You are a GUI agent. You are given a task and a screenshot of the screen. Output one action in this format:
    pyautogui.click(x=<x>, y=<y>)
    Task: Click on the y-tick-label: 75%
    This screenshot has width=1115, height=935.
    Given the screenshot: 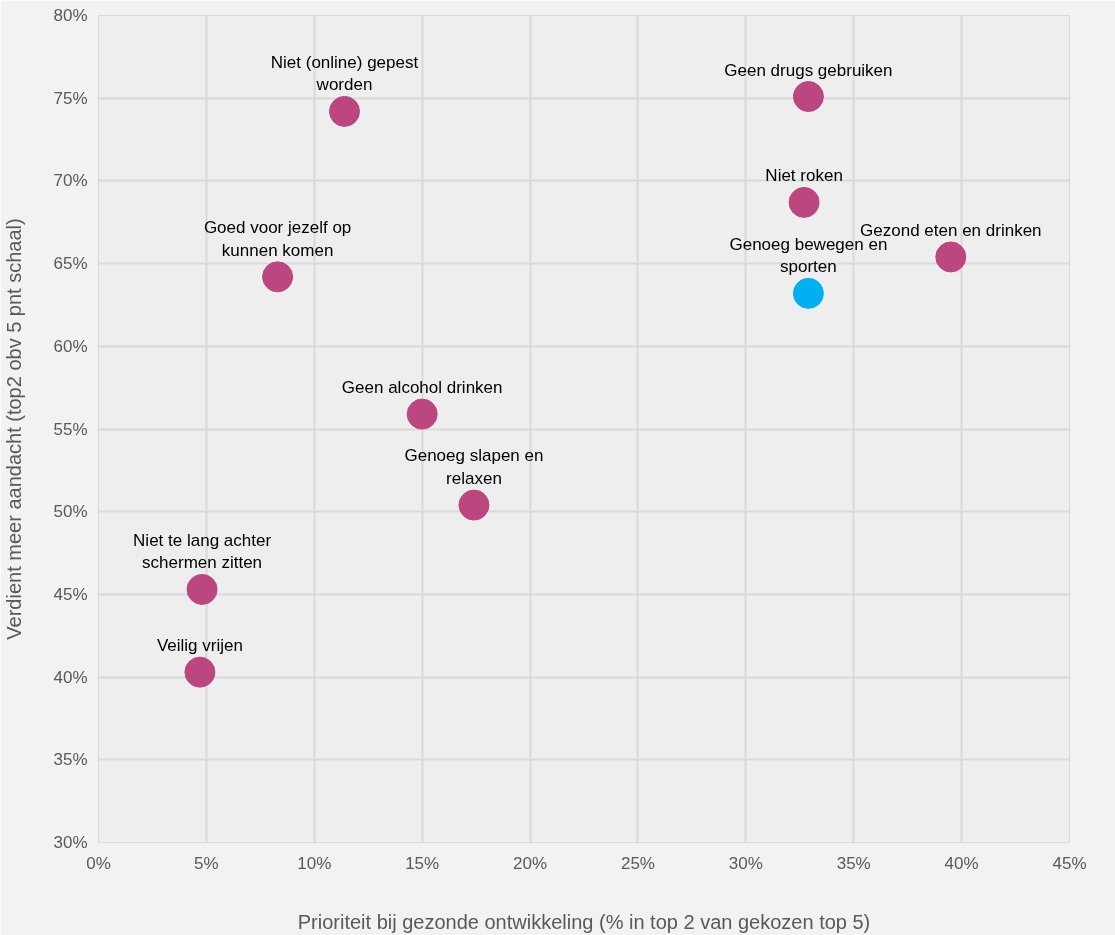 What is the action you would take?
    pyautogui.click(x=70, y=98)
    